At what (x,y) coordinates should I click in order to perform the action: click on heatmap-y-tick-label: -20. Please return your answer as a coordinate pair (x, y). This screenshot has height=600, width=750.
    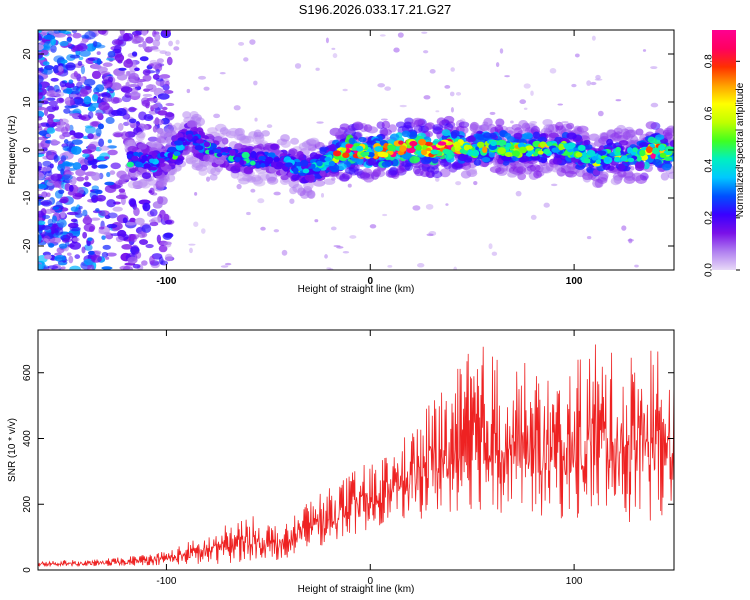
    Looking at the image, I should click on (27, 245).